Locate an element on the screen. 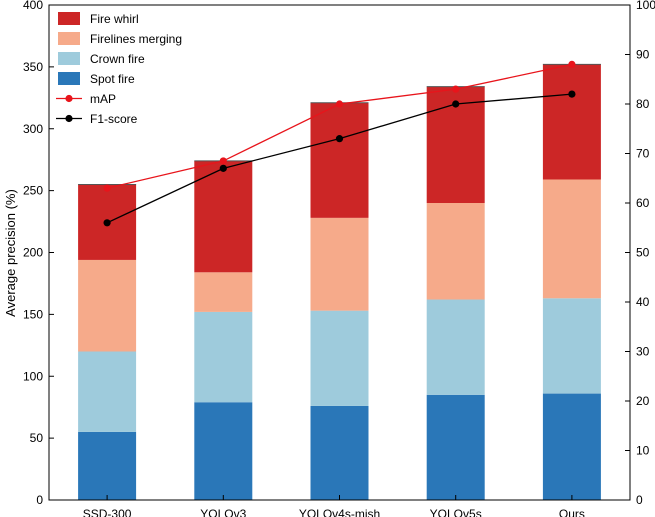 Image resolution: width=655 pixels, height=517 pixels. y-axis-title: Average precision (%) is located at coordinates (10, 253).